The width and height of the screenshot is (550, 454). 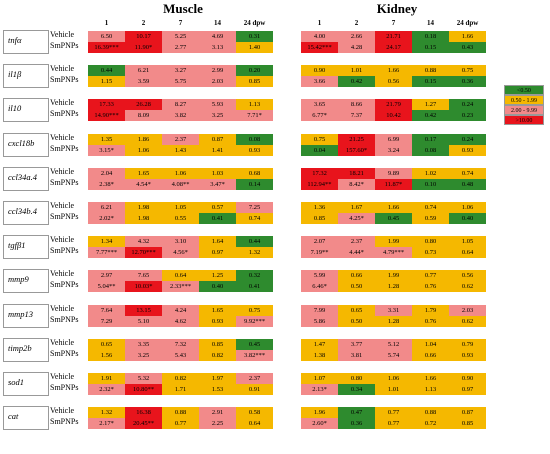 What do you see at coordinates (319, 150) in the screenshot?
I see `kidney-heatmap-cell: 0.04` at bounding box center [319, 150].